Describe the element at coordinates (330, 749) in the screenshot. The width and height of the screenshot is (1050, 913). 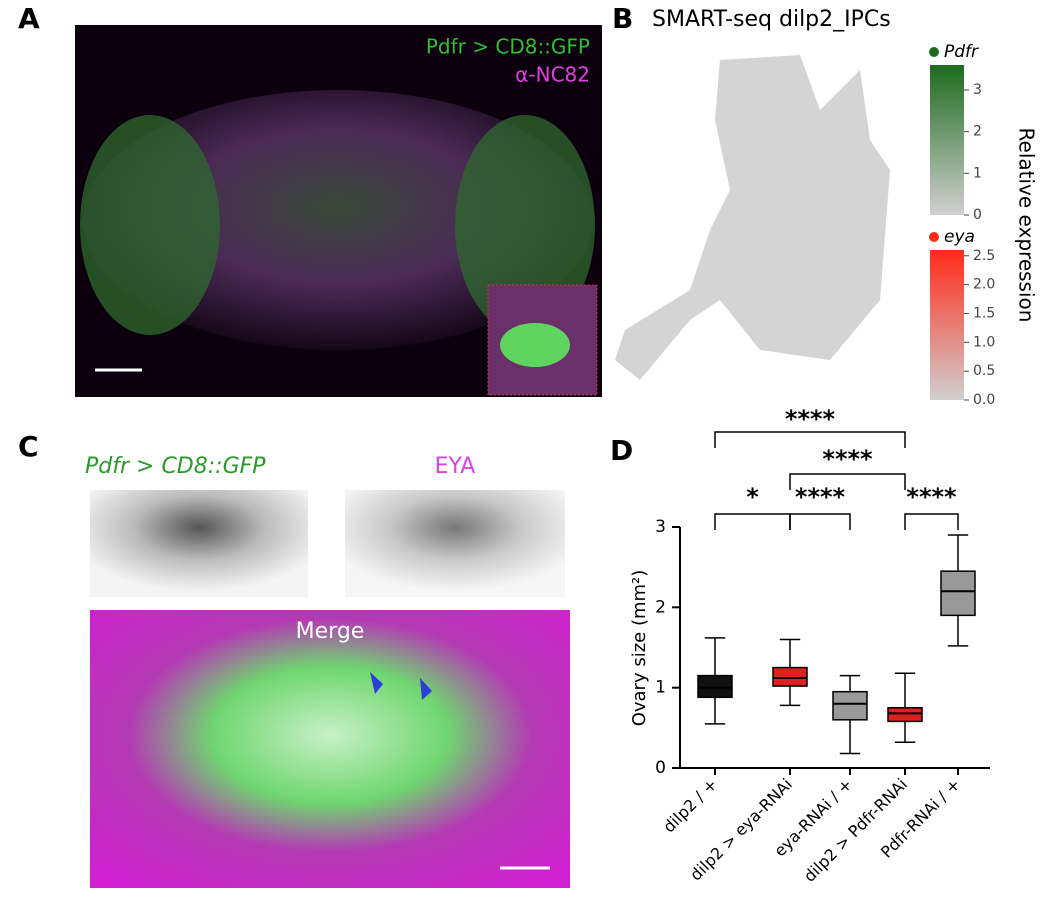
I see `merge-image` at that location.